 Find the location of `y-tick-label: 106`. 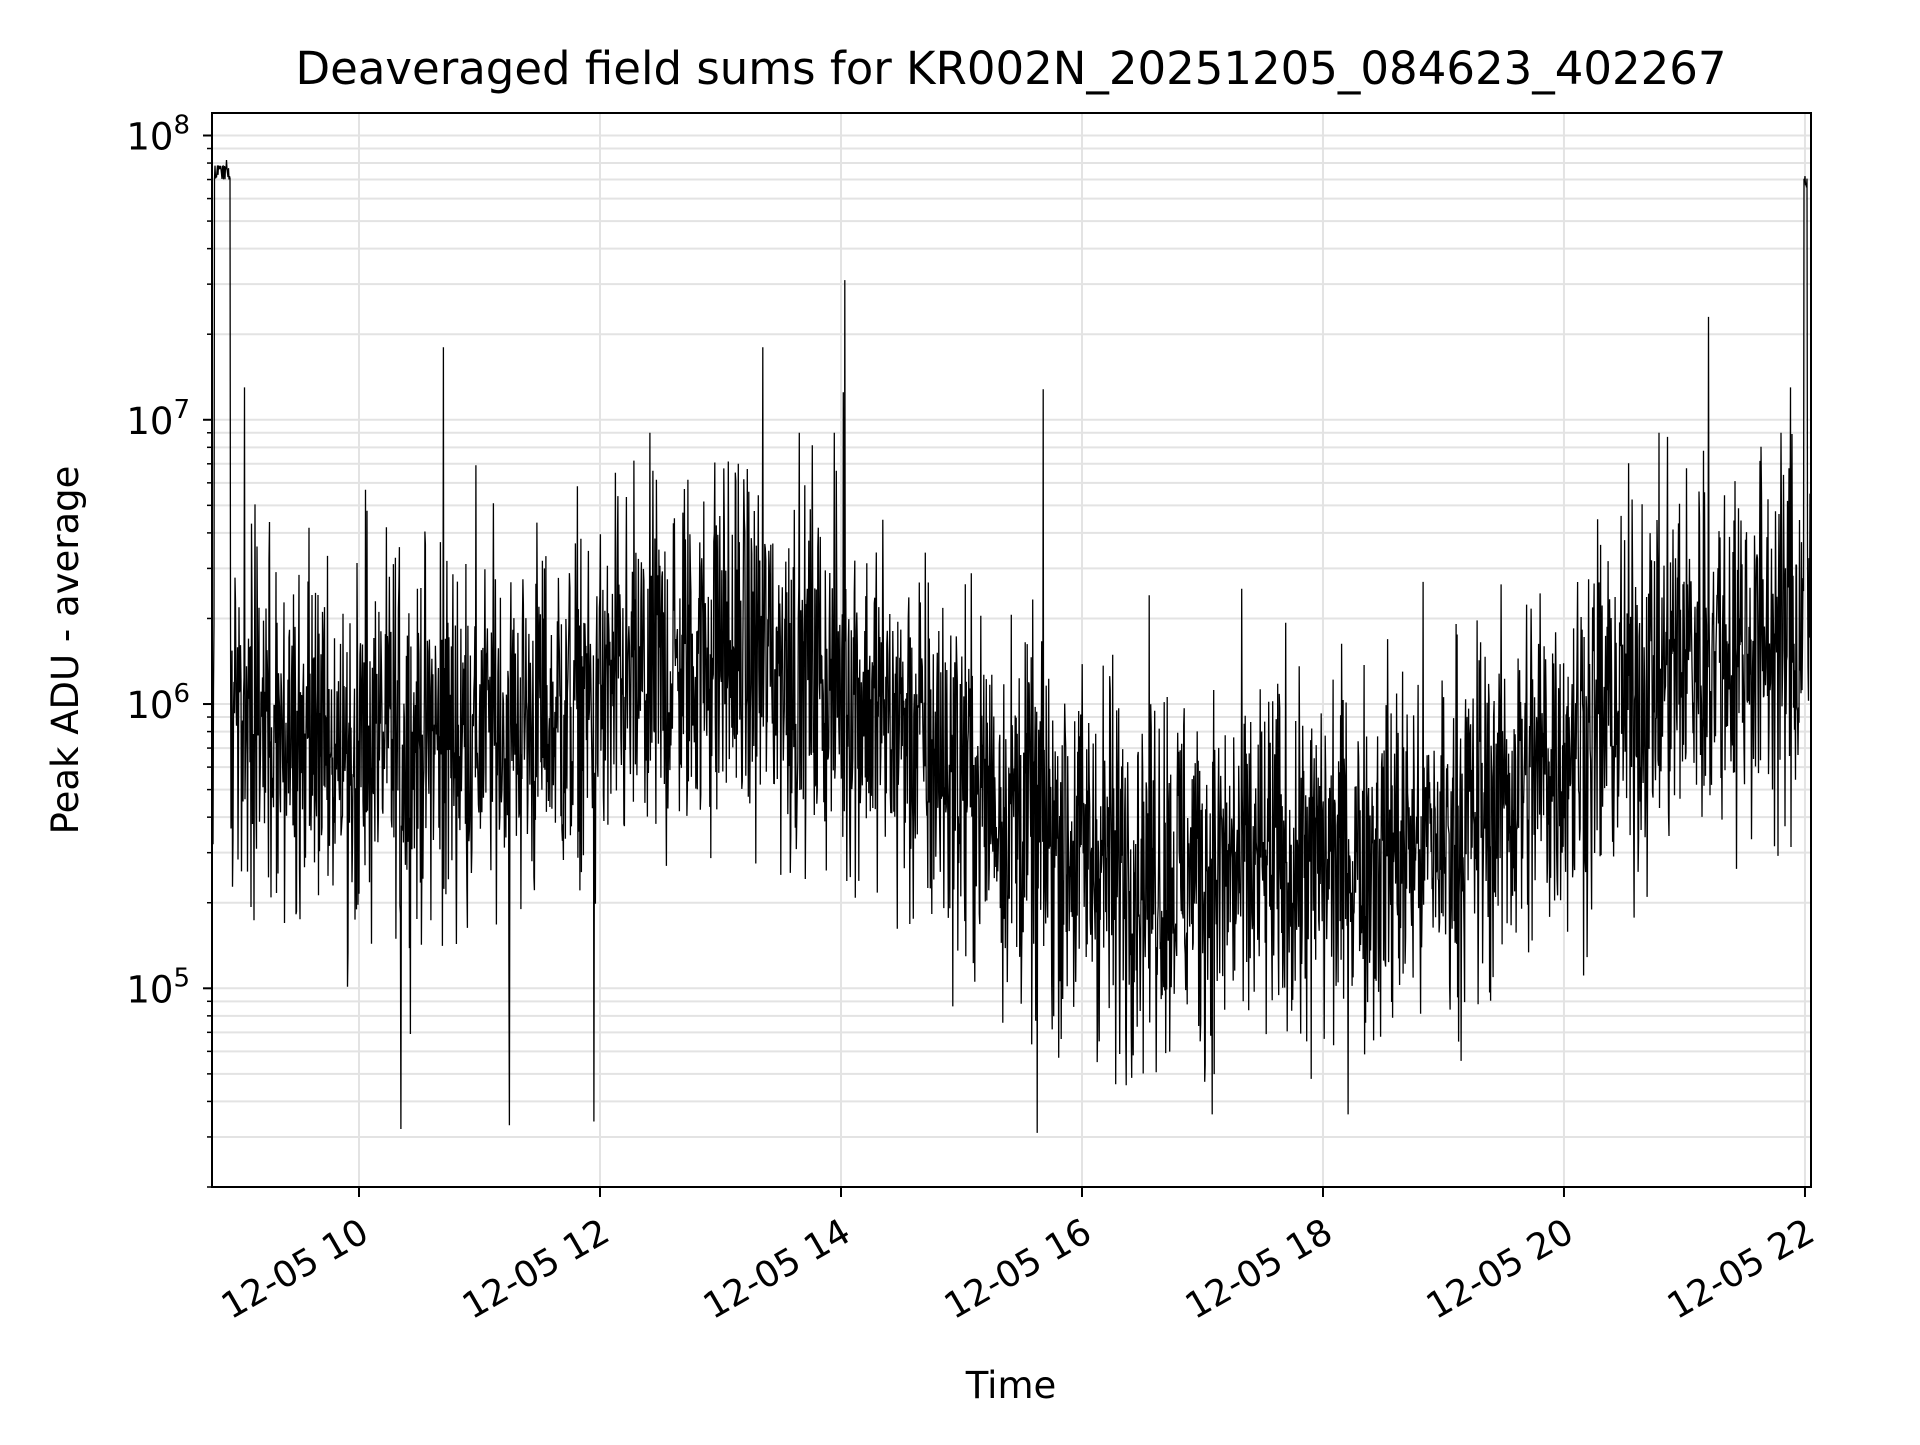

y-tick-label: 106 is located at coordinates (158, 703).